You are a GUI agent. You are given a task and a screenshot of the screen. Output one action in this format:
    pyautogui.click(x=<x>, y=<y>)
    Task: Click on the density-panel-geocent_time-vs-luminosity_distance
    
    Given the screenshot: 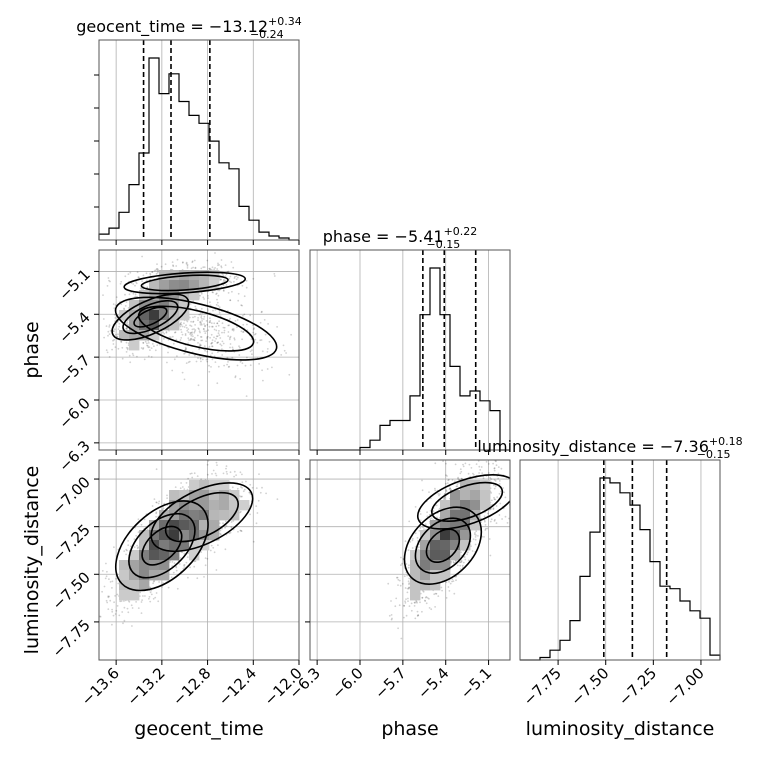 What is the action you would take?
    pyautogui.click(x=192, y=562)
    